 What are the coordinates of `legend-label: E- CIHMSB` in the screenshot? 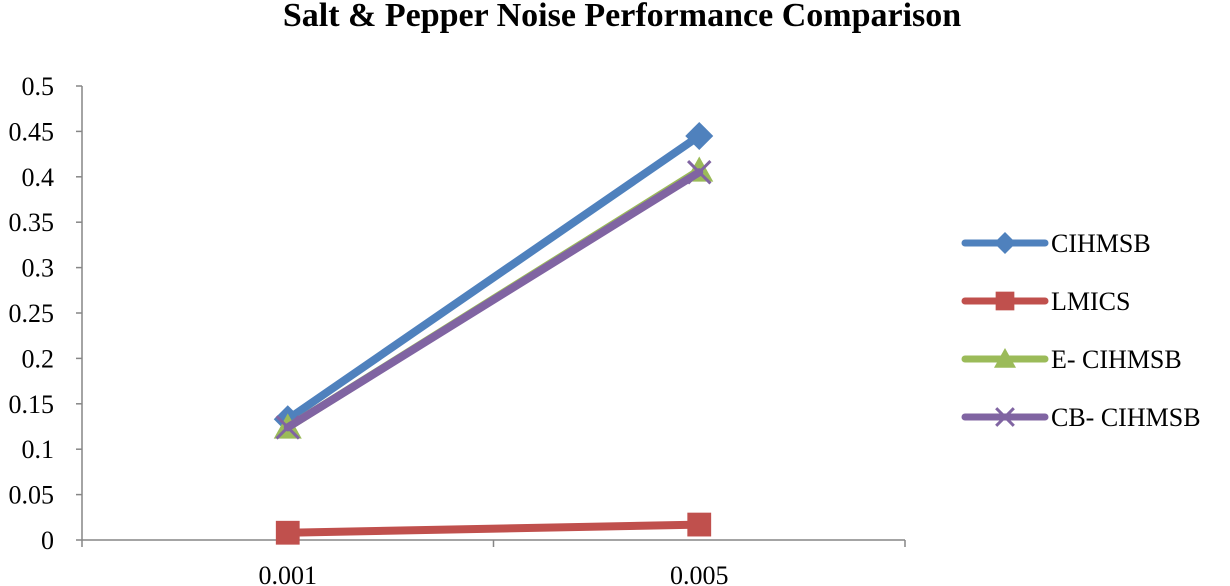 It's located at (1116, 359).